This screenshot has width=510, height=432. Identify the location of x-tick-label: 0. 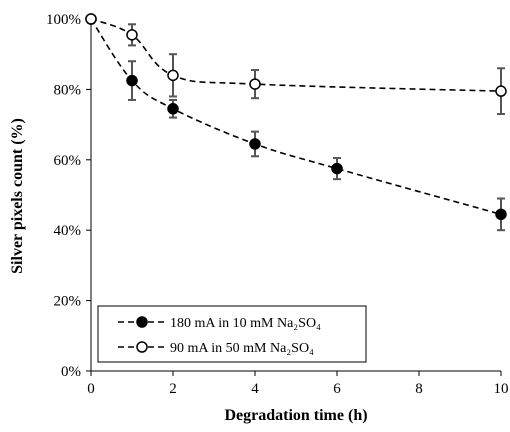
(91, 389).